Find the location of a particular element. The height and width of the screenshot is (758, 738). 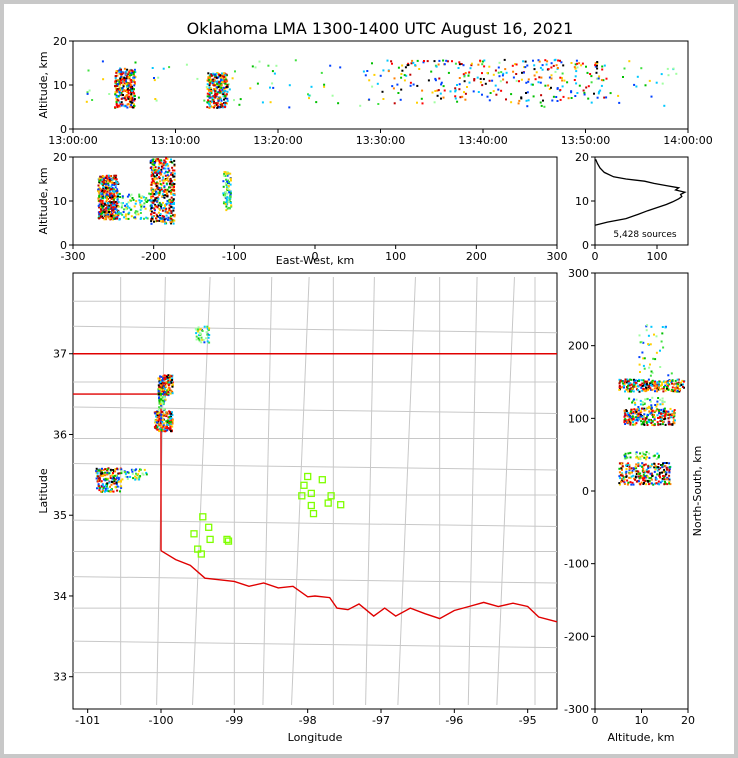

plan-view-ylabel: Latitude is located at coordinates (43, 491).